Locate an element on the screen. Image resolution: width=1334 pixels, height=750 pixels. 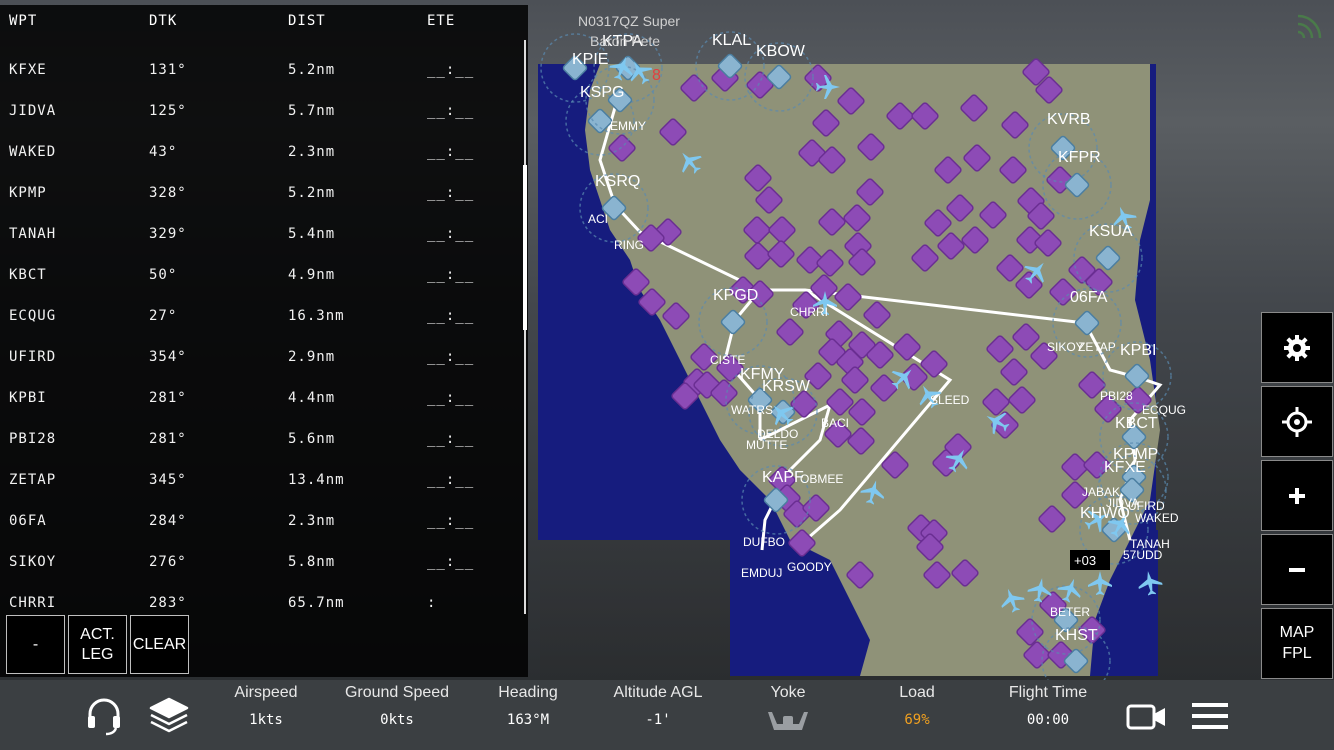
airport-label: KPMP is located at coordinates (1135, 454).